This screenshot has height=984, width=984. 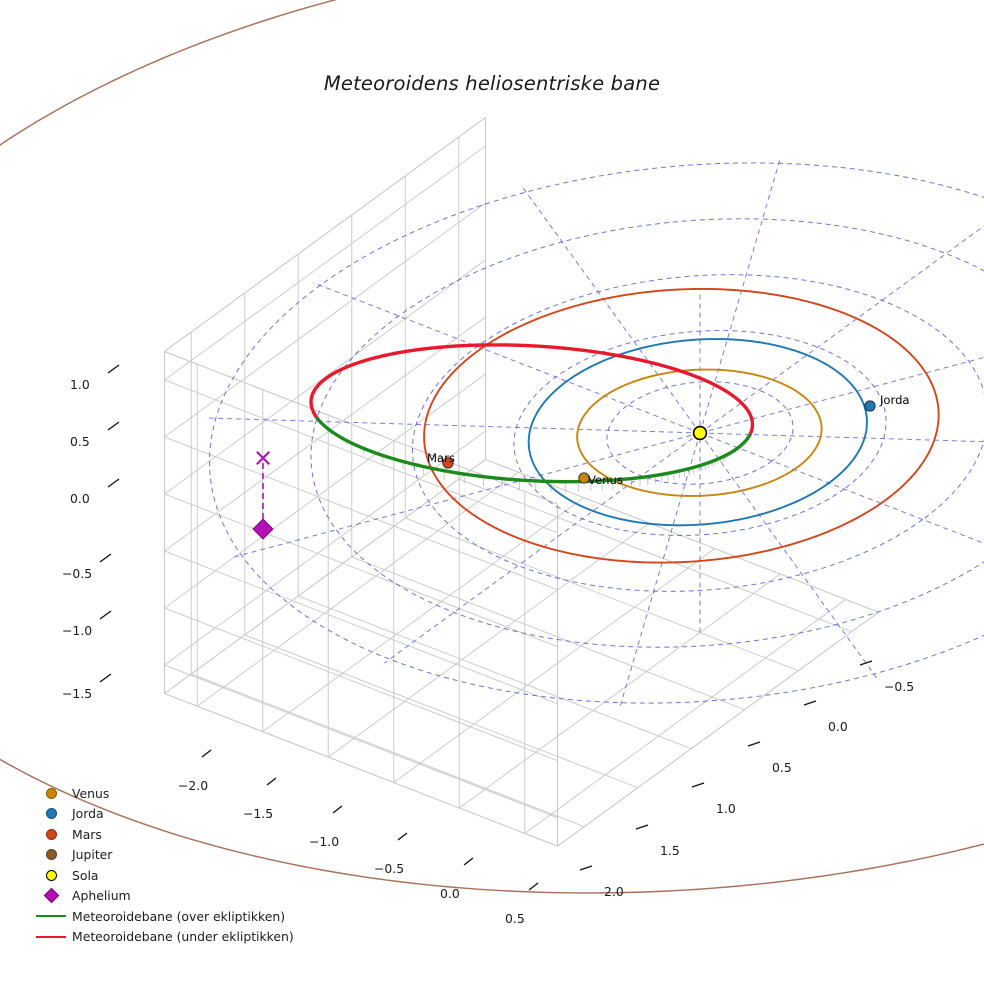 What do you see at coordinates (258, 813) in the screenshot?
I see `x-tick-label: −1.5` at bounding box center [258, 813].